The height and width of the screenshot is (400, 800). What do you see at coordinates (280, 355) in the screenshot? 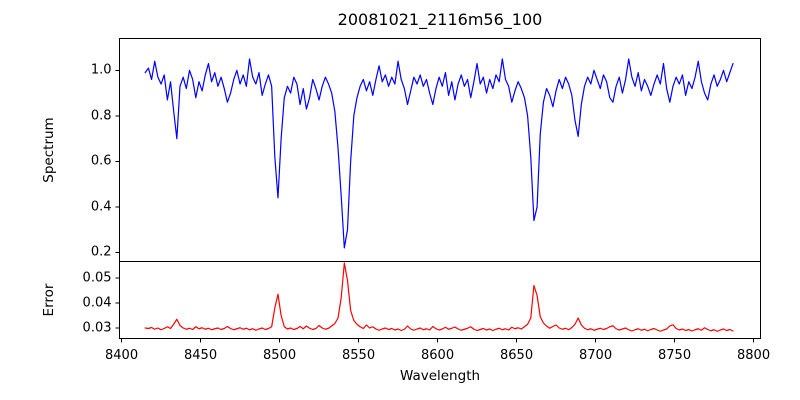
I see `xtick-label-8500: 8500` at bounding box center [280, 355].